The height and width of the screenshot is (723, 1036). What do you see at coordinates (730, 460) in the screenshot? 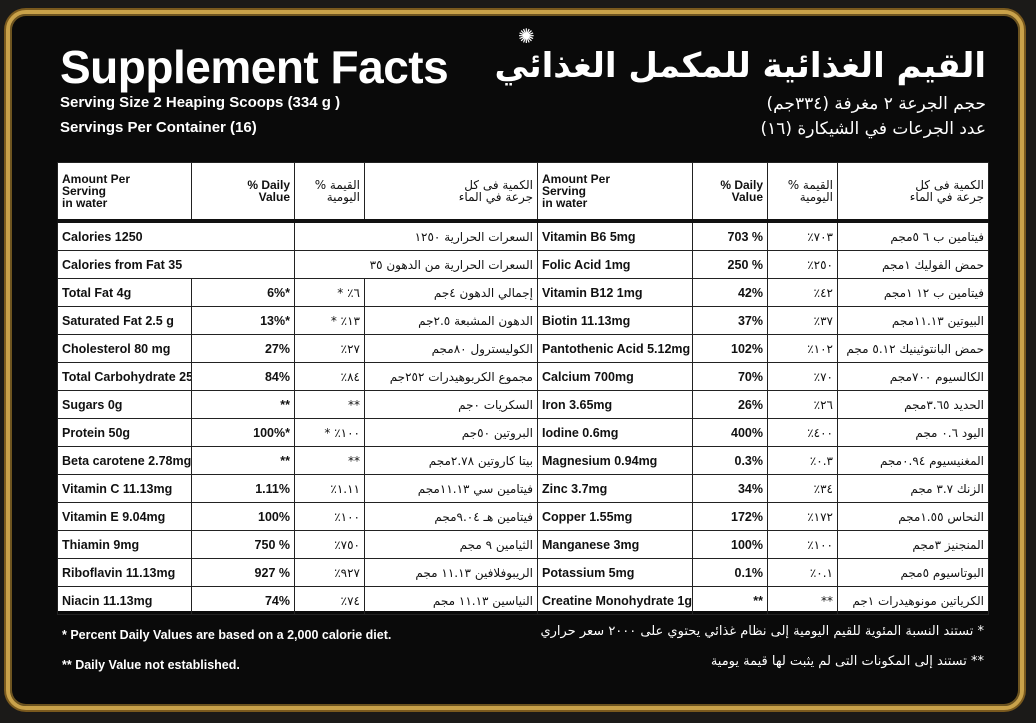
I see `daily-value-en: 0.3%` at bounding box center [730, 460].